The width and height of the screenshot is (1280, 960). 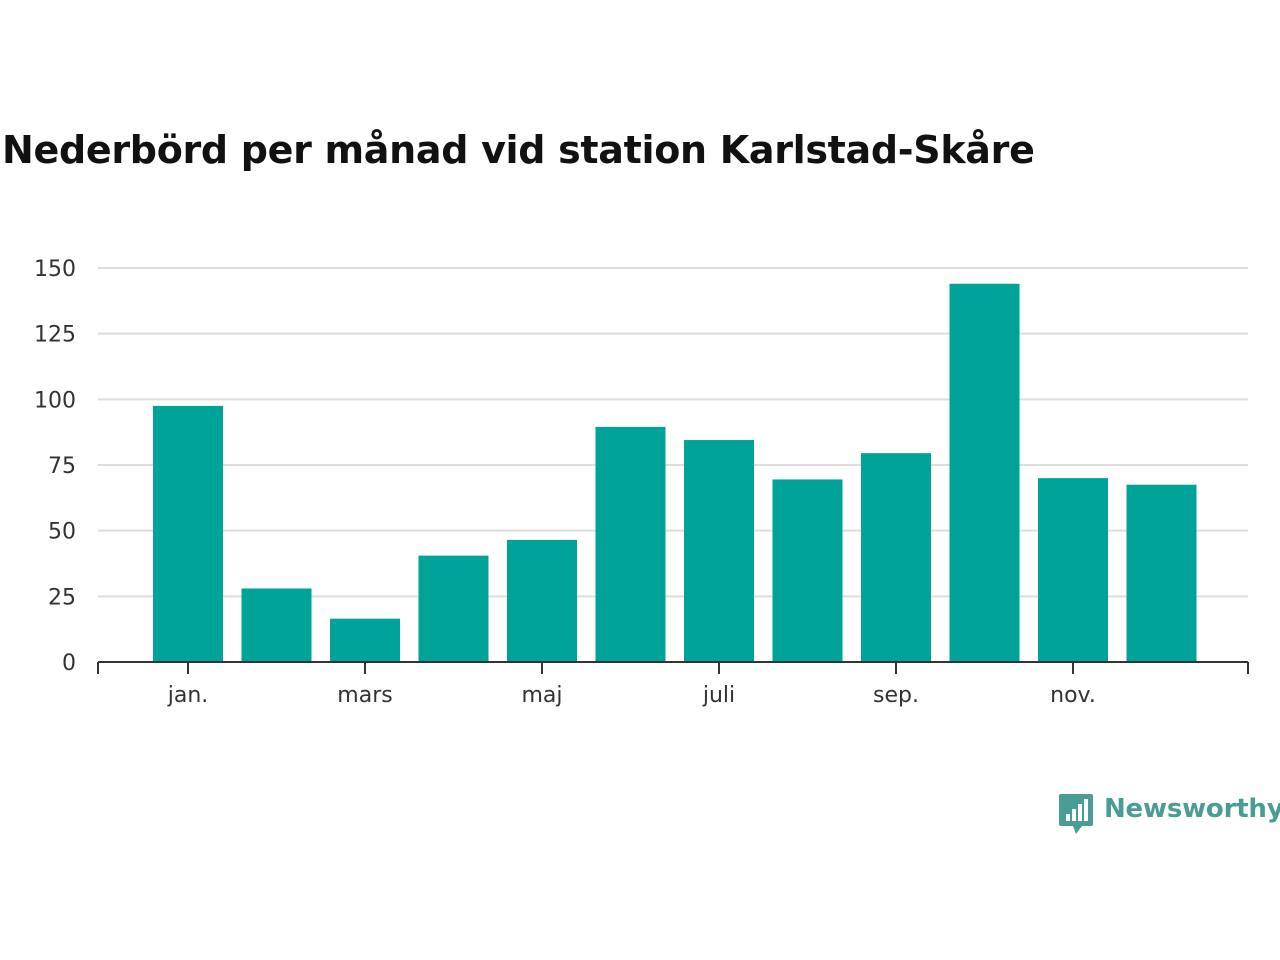 I want to click on y-tick-label: 125, so click(x=55, y=335).